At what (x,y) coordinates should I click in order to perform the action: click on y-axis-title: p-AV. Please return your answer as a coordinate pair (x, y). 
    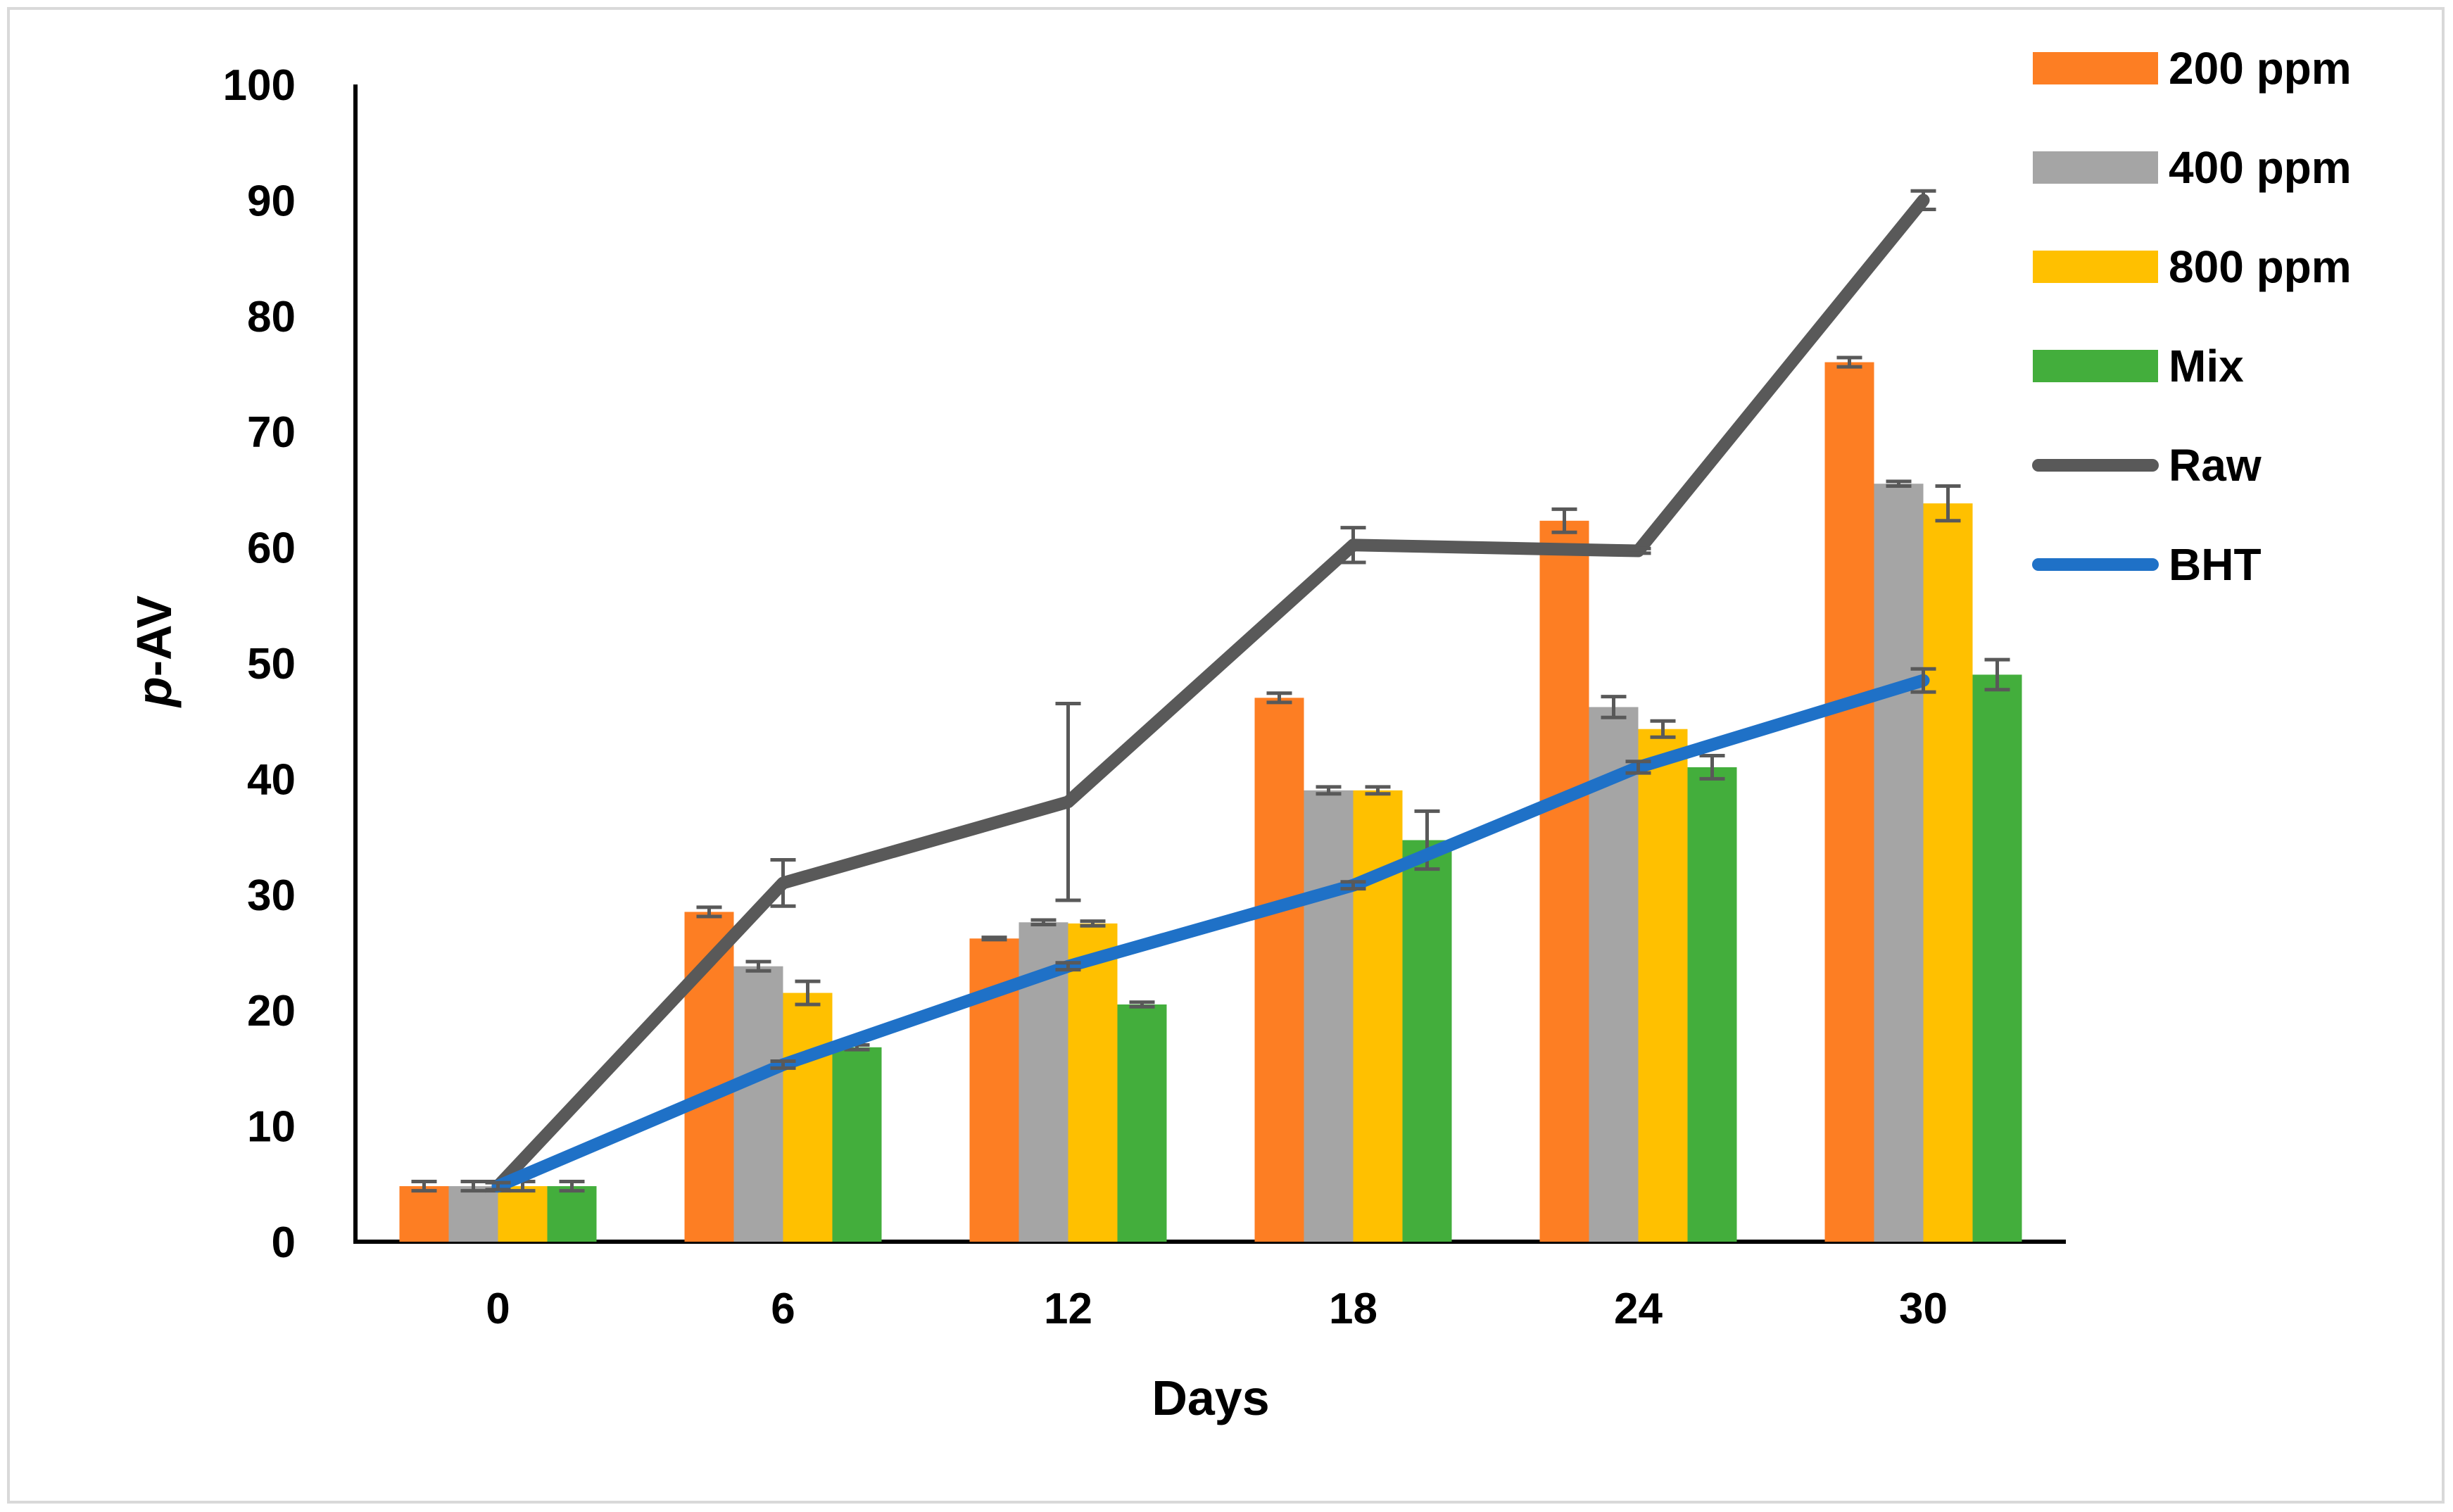
    Looking at the image, I should click on (154, 652).